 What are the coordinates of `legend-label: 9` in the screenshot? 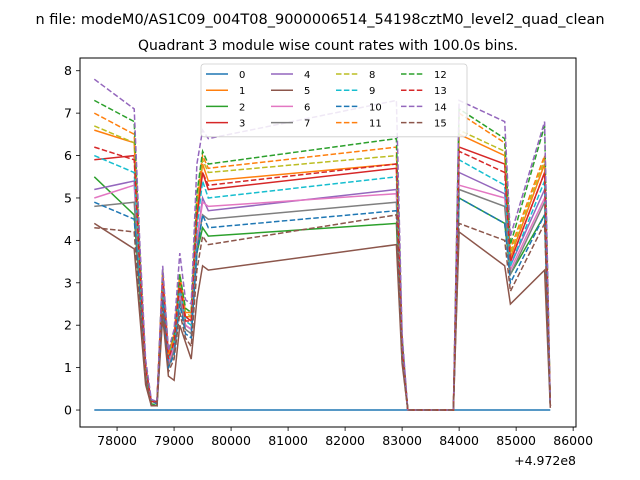 It's located at (372, 91).